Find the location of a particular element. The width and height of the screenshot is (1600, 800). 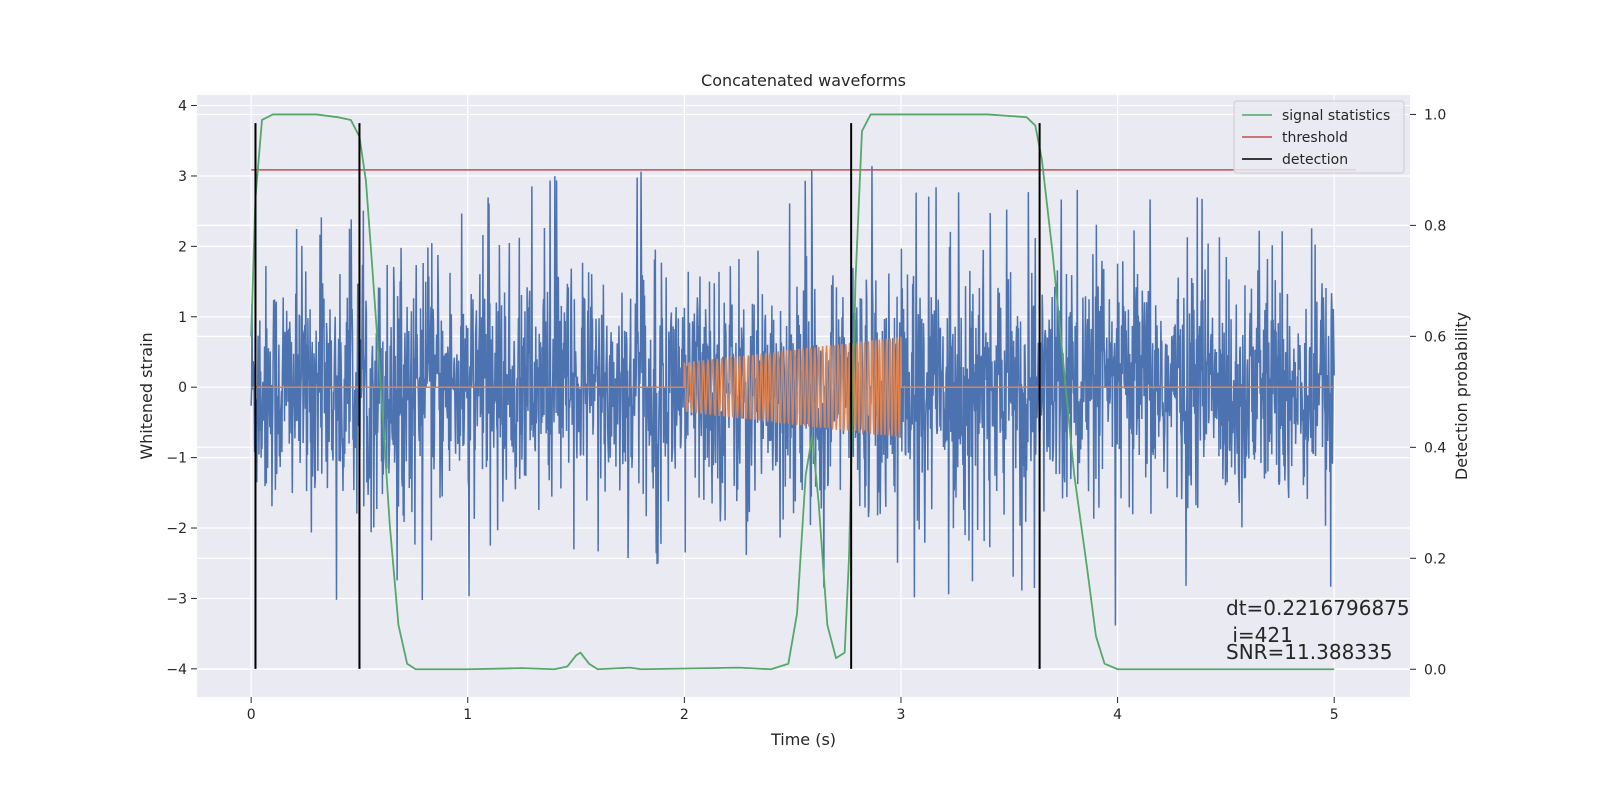

legend-box is located at coordinates (1319, 137).